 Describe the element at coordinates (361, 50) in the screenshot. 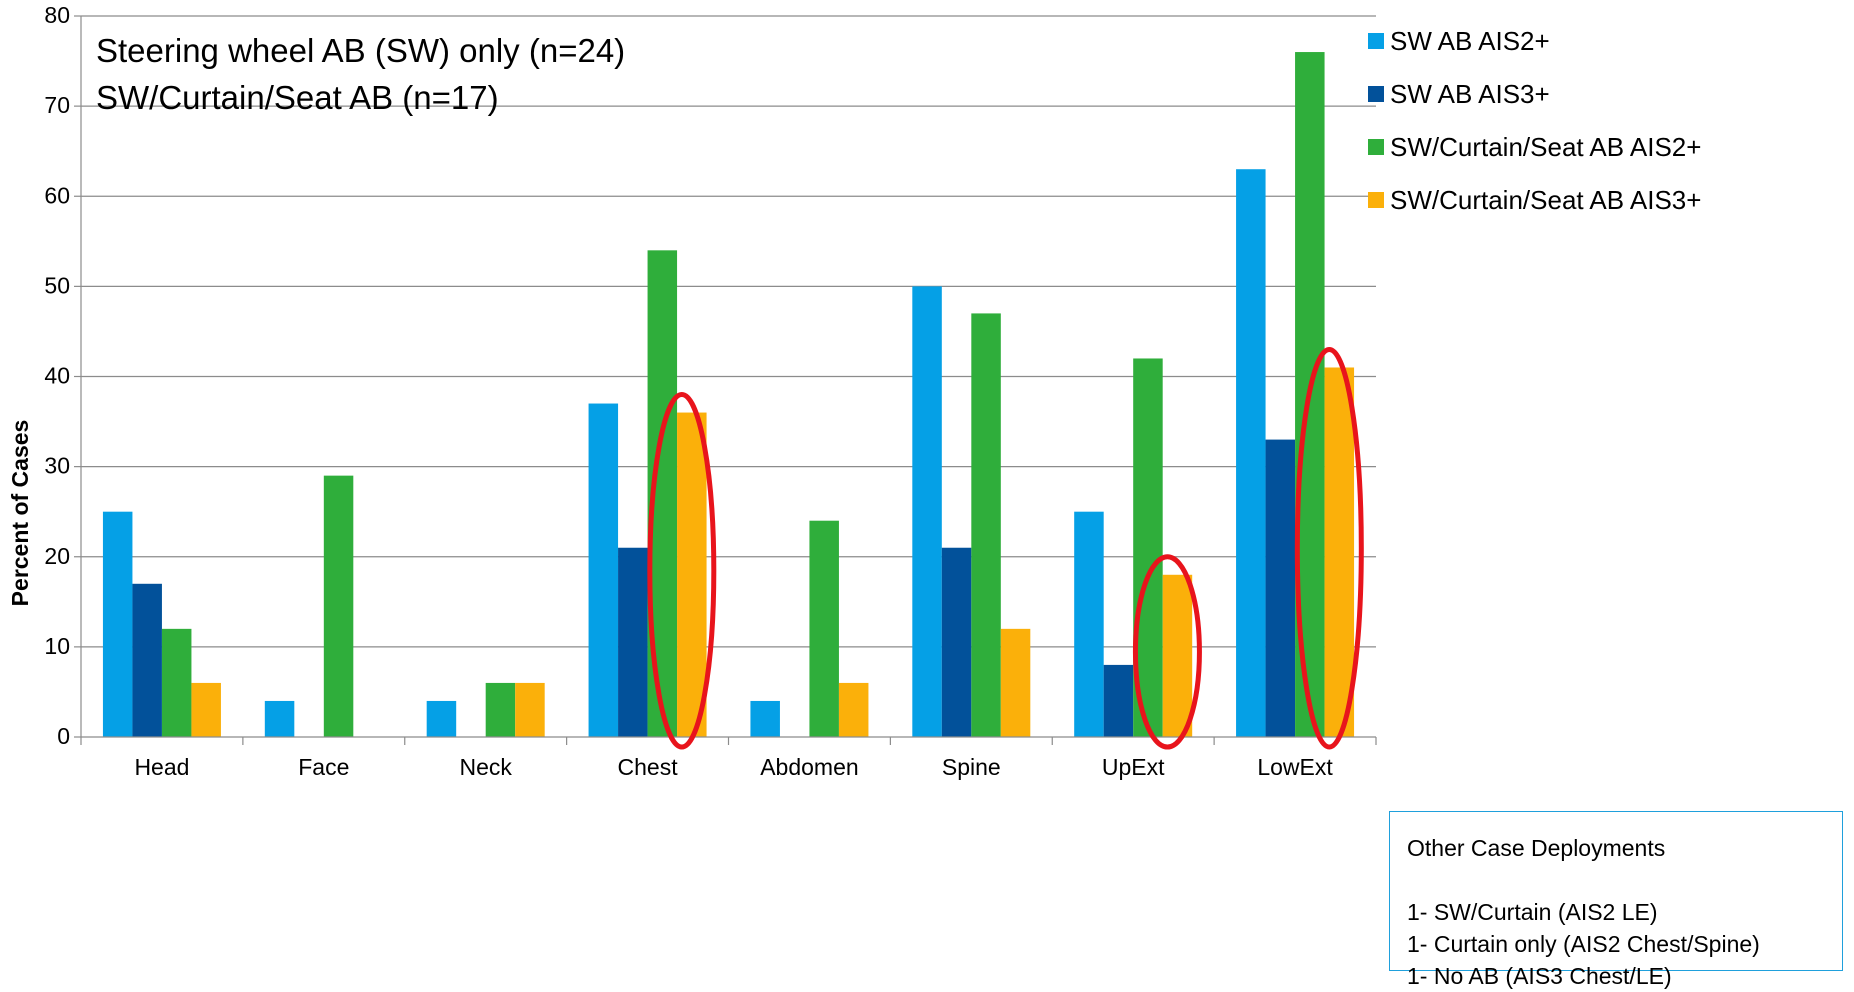

I see `subtitle-line-1: Steering wheel AB (SW) only (n=24)` at that location.